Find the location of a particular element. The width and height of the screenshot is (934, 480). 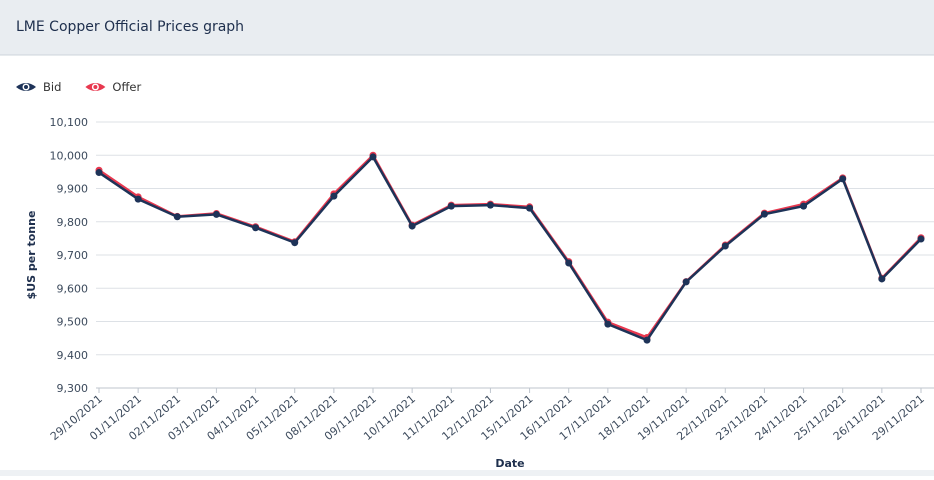

y-tick-label: 9,900 is located at coordinates (73, 189).